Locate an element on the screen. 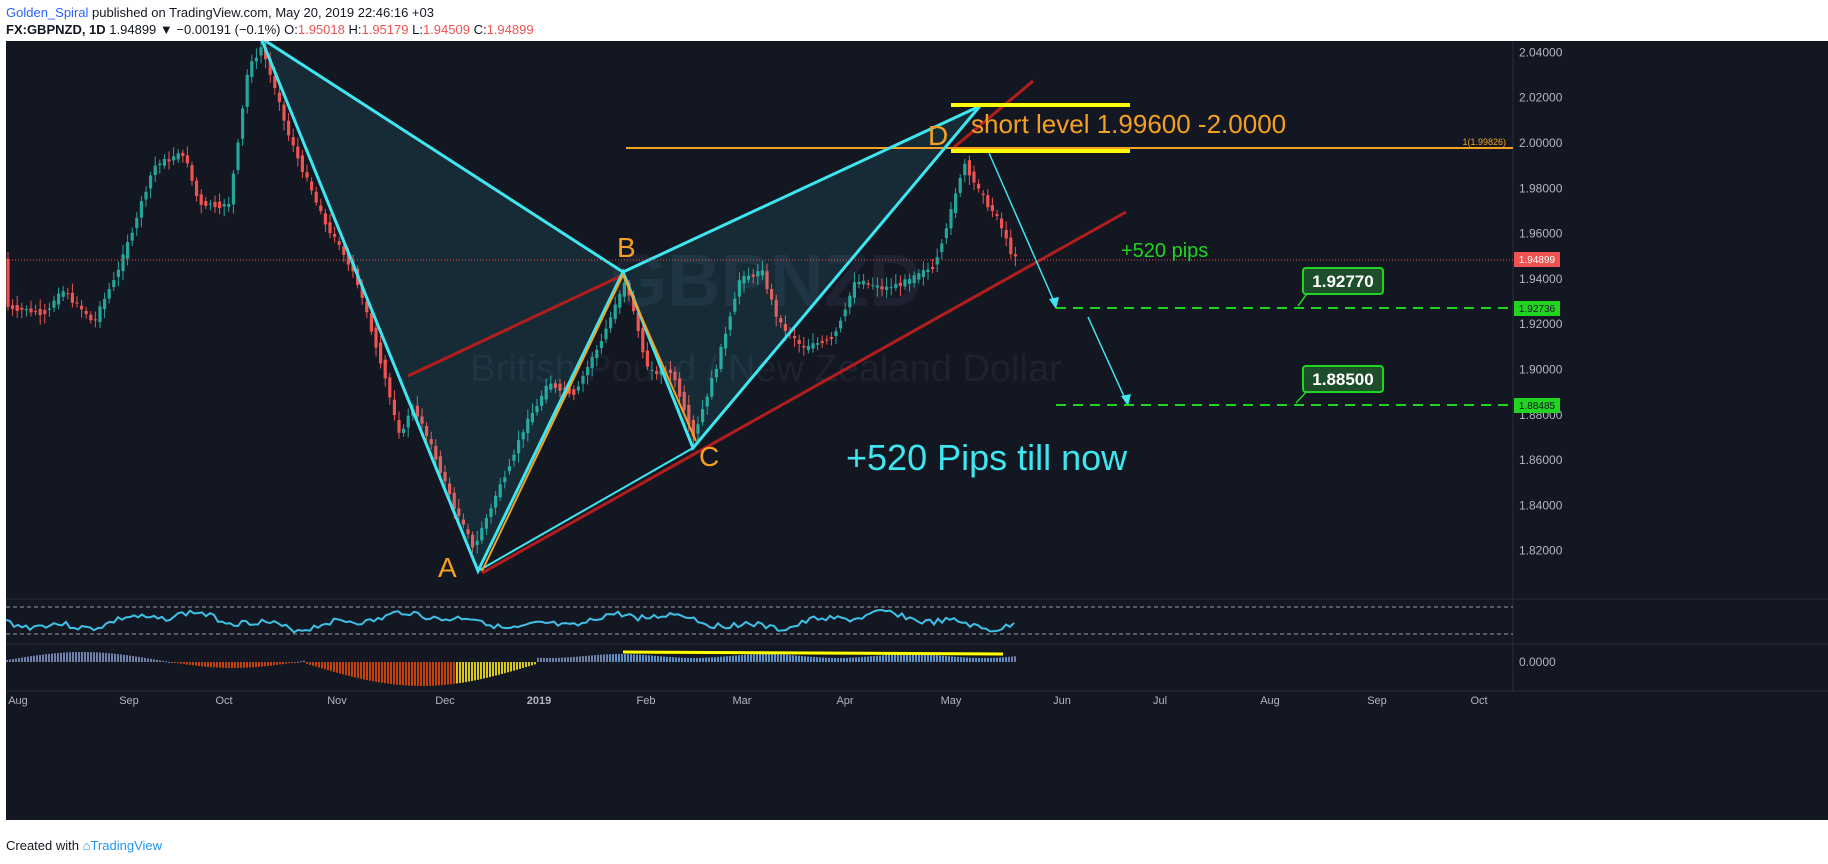 This screenshot has height=864, width=1828. time-tick-label: Dec is located at coordinates (445, 701).